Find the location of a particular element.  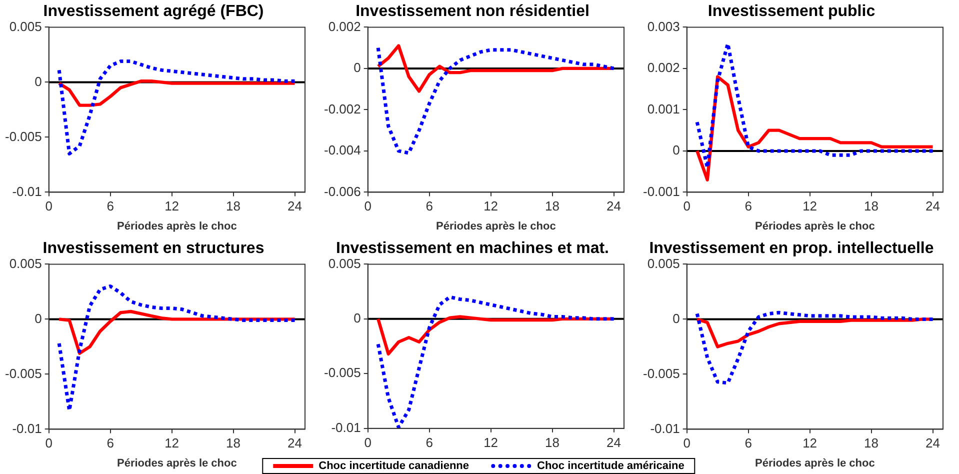

chart-title: Investissement en prop. intellectuelle is located at coordinates (791, 249).